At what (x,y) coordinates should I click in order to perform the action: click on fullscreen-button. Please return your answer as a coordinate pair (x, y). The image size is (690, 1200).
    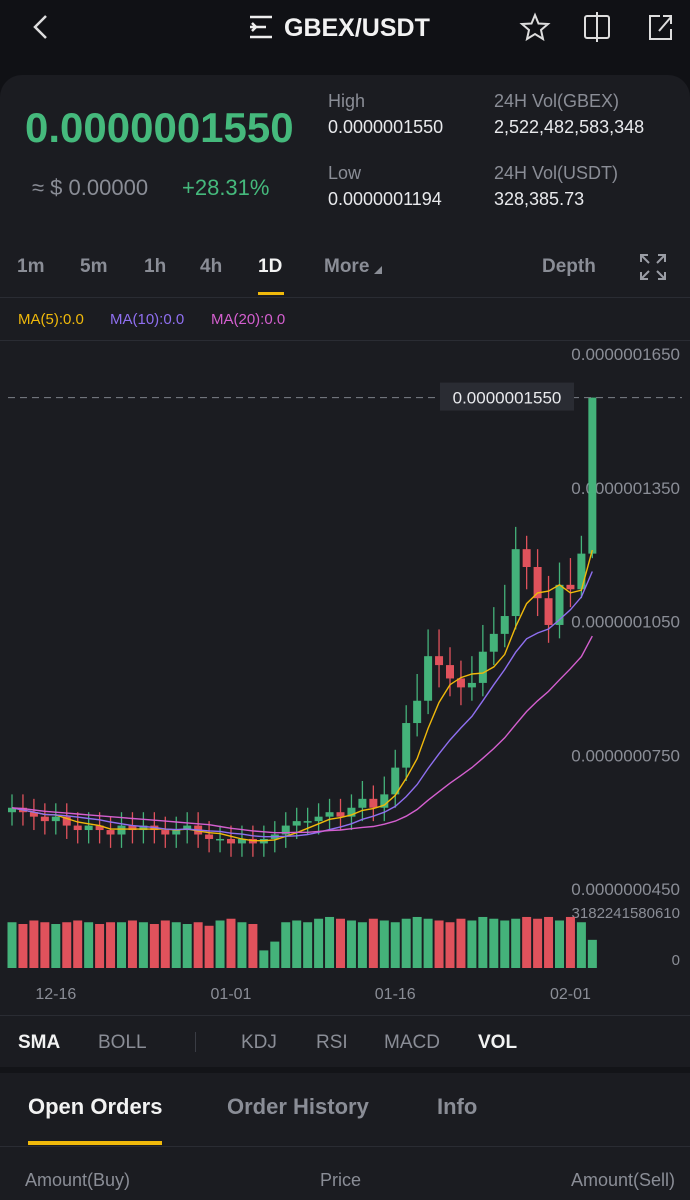
    Looking at the image, I should click on (653, 267).